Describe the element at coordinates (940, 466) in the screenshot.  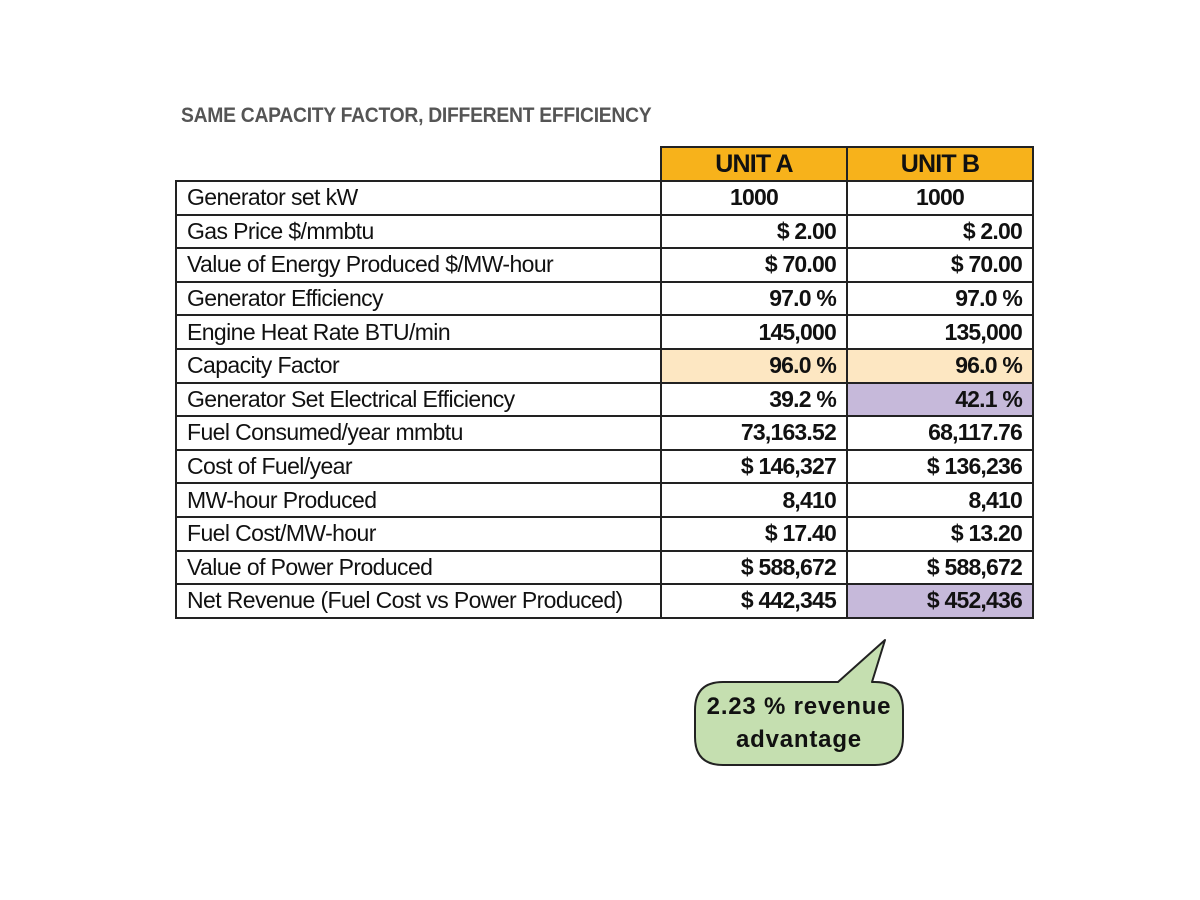
I see `unit-b-value: $ 136,236` at that location.